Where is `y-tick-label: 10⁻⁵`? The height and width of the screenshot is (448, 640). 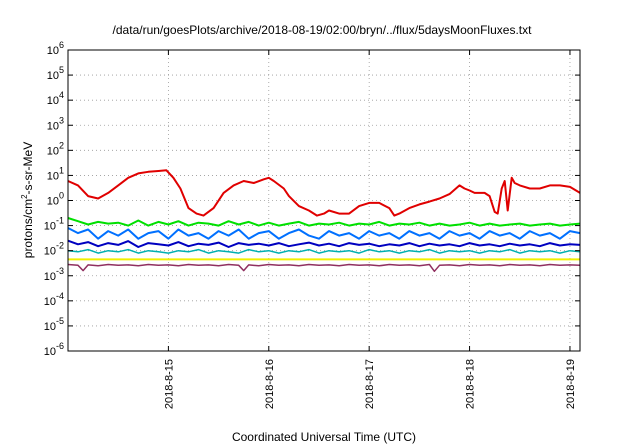
y-tick-label: 10⁻⁵ is located at coordinates (54, 324).